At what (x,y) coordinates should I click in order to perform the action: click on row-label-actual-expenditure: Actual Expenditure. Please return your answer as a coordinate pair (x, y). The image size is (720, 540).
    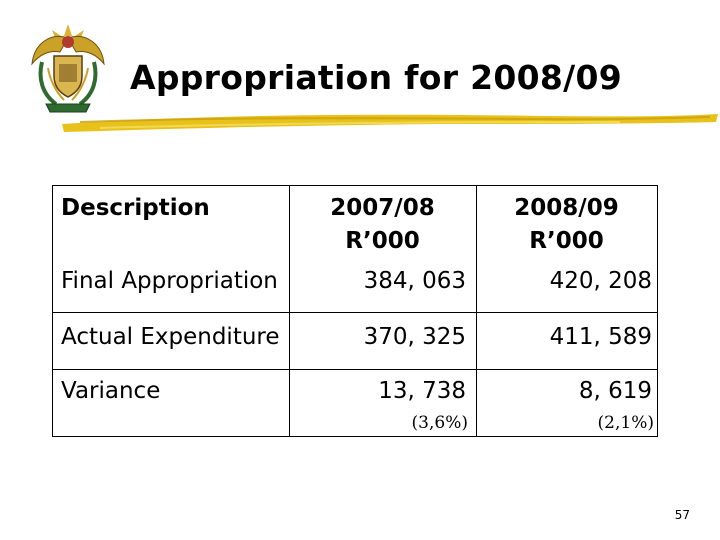
    Looking at the image, I should click on (170, 337).